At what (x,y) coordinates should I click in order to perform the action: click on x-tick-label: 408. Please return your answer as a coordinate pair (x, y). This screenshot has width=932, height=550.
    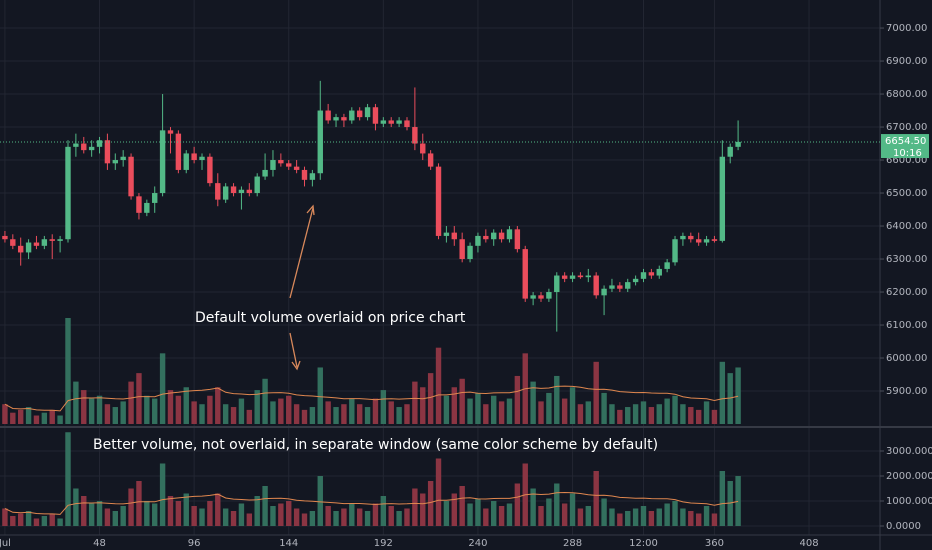
    Looking at the image, I should click on (809, 543).